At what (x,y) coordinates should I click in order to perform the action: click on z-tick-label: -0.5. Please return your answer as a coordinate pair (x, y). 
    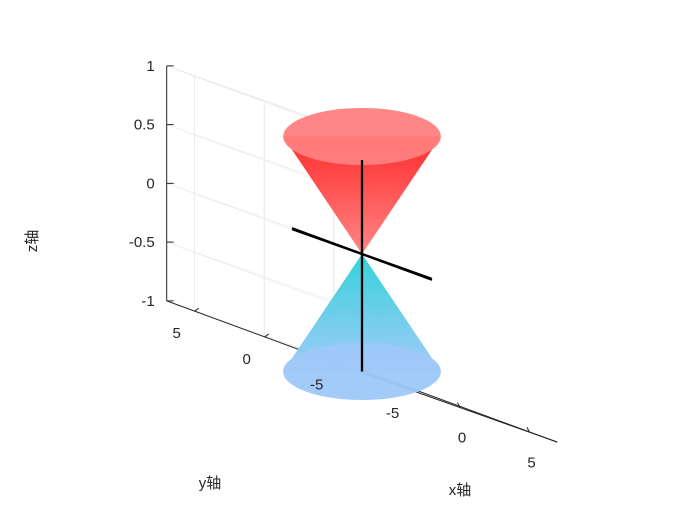
    Looking at the image, I should click on (142, 242).